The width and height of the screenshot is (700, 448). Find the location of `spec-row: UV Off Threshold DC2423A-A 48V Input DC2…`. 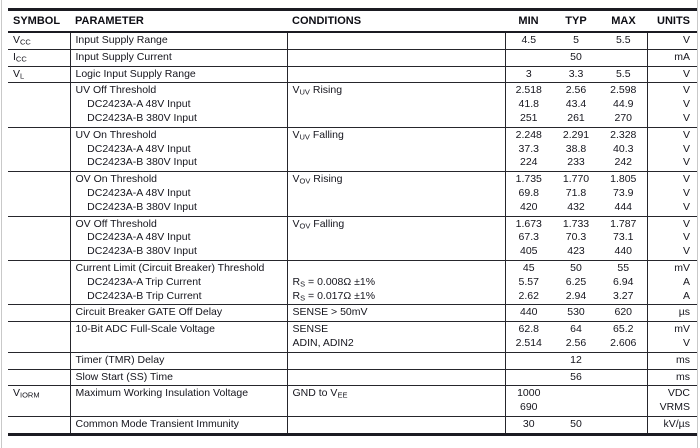

spec-row: UV Off Threshold DC2423A-A 48V Input DC2… is located at coordinates (352, 105).